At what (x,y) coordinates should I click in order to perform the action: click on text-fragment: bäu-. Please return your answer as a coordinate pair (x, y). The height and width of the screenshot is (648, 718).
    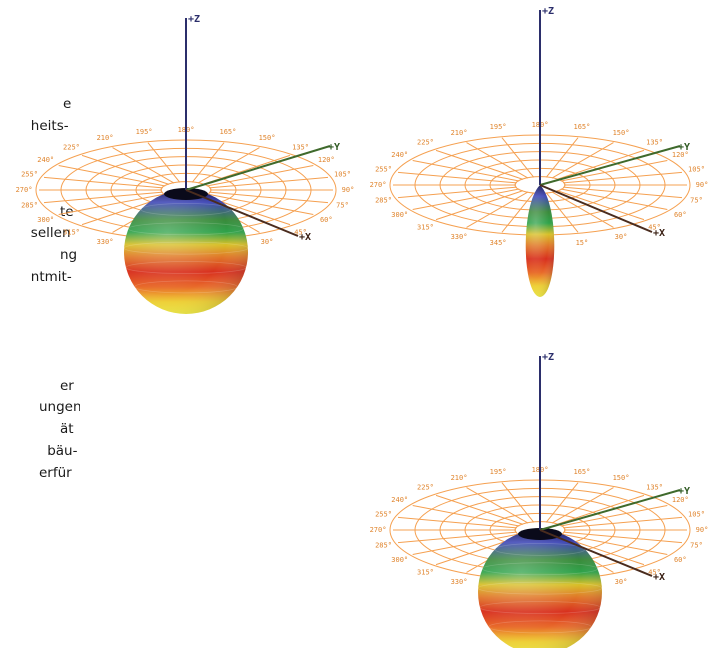
    Looking at the image, I should click on (62, 451).